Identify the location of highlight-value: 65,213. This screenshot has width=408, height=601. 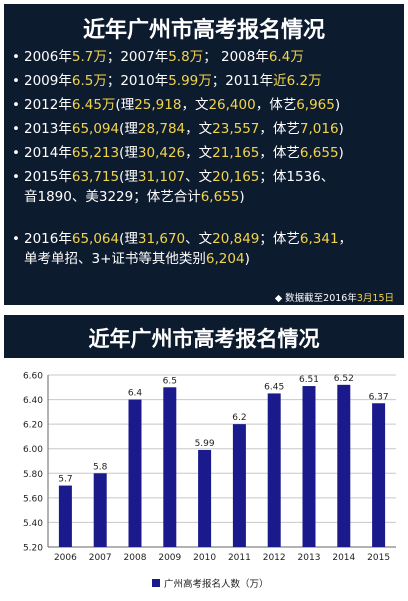
(95, 153).